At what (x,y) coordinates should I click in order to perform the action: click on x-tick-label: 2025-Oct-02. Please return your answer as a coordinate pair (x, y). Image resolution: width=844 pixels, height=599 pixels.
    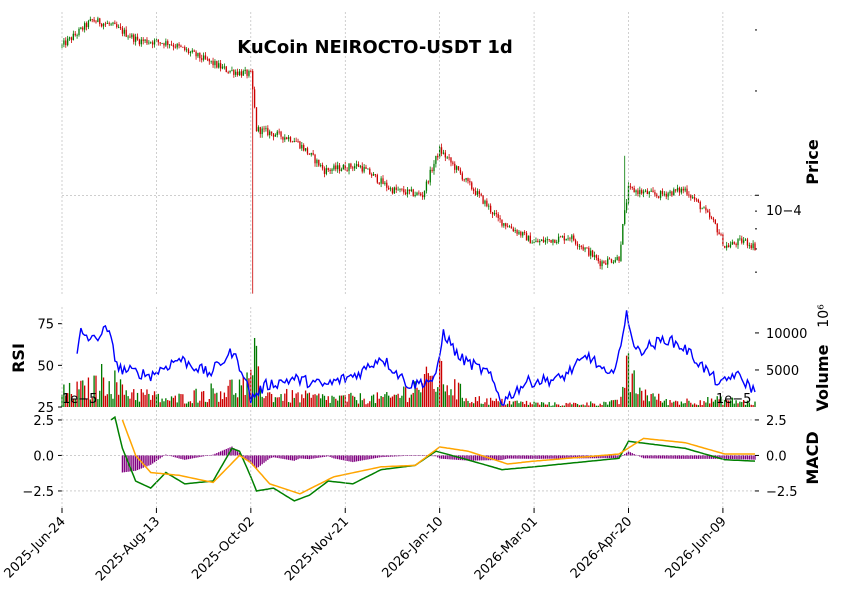
    Looking at the image, I should click on (223, 548).